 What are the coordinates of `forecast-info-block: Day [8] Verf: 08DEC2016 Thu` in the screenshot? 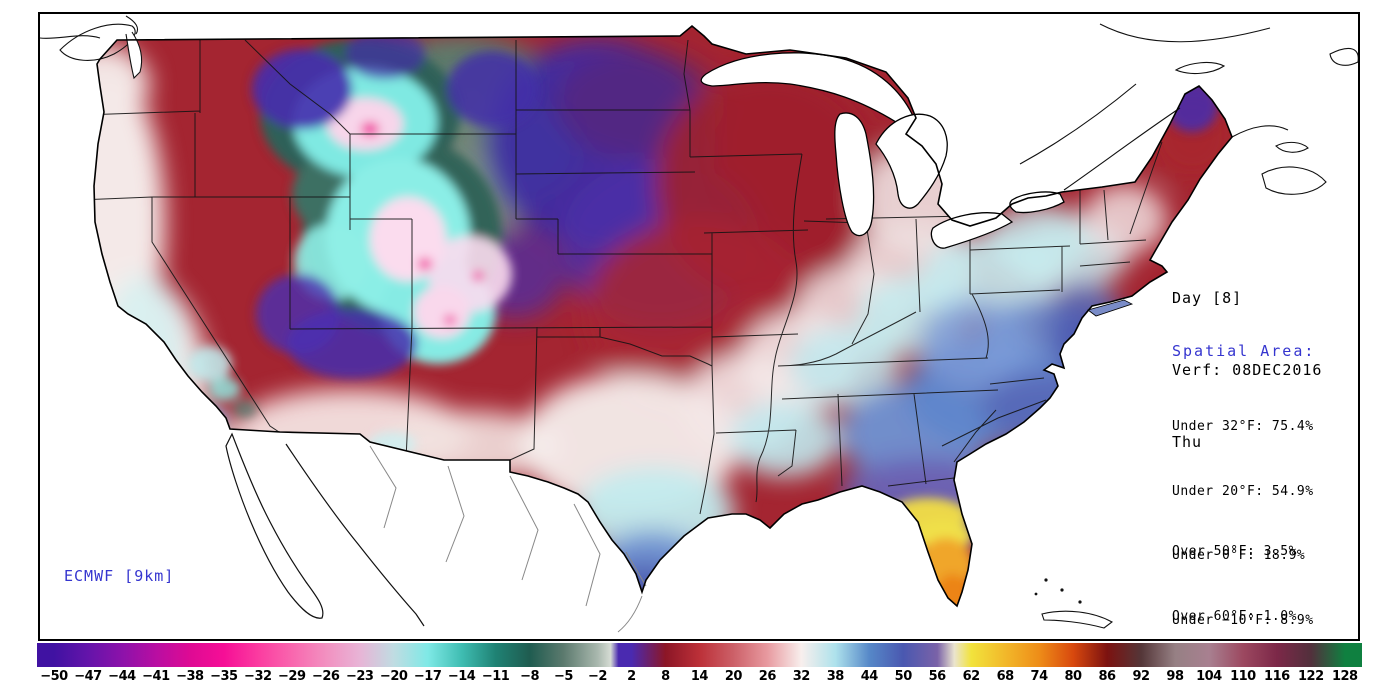 It's located at (1247, 370).